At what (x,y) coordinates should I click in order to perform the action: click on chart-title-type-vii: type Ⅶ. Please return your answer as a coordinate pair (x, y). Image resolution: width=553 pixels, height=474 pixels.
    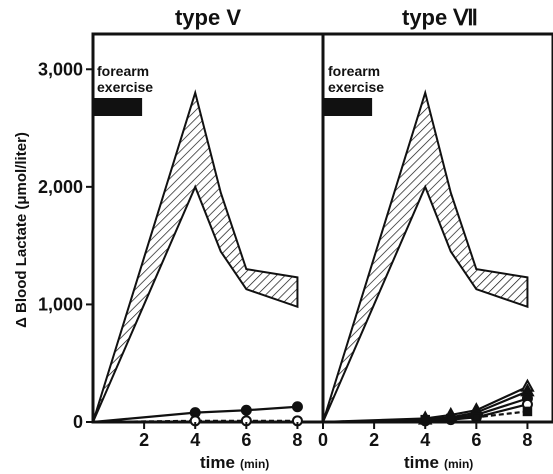
    Looking at the image, I should click on (440, 17).